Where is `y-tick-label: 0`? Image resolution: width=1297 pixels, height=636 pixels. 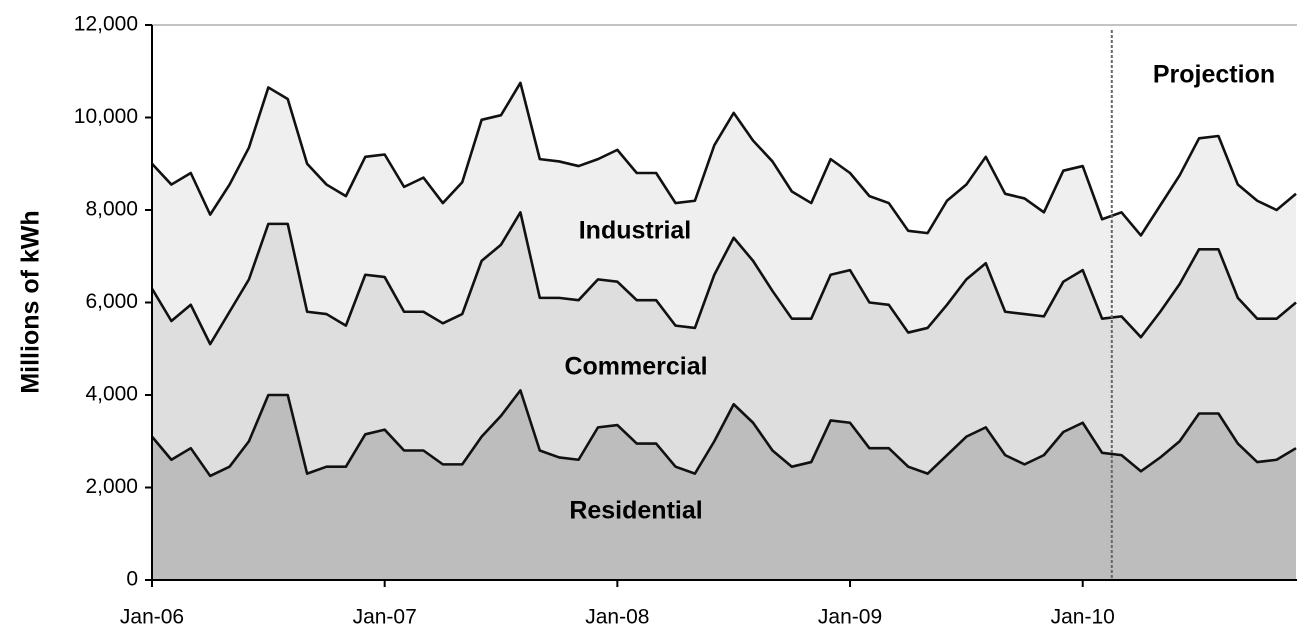
y-tick-label: 0 is located at coordinates (132, 579).